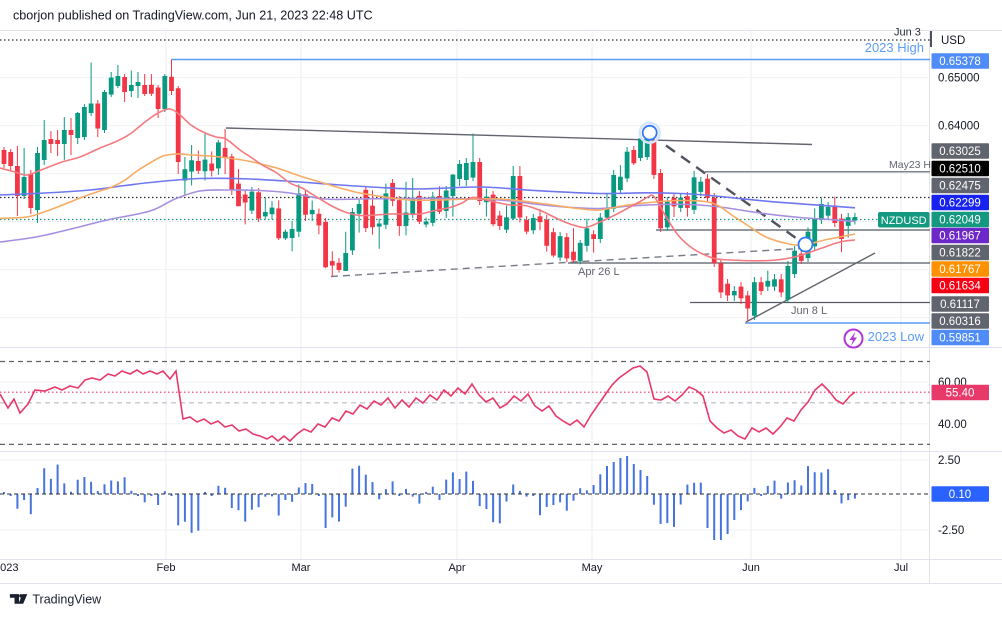  What do you see at coordinates (599, 272) in the screenshot?
I see `svg-text: Apr 26 L` at bounding box center [599, 272].